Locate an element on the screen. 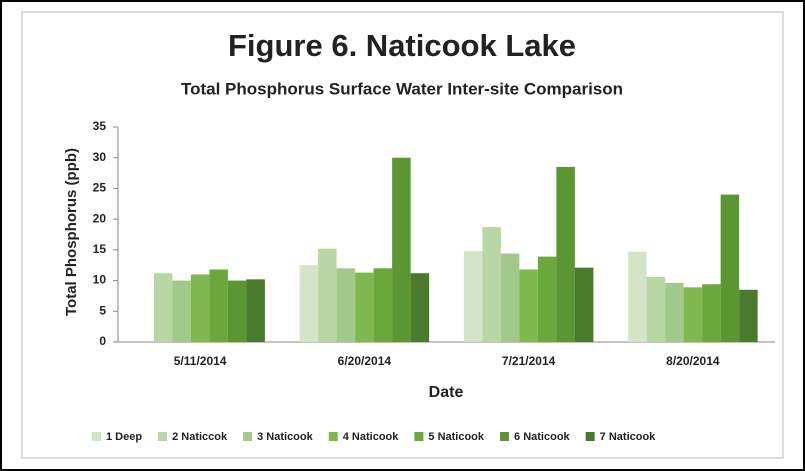  y-tick-label: 30 is located at coordinates (100, 157).